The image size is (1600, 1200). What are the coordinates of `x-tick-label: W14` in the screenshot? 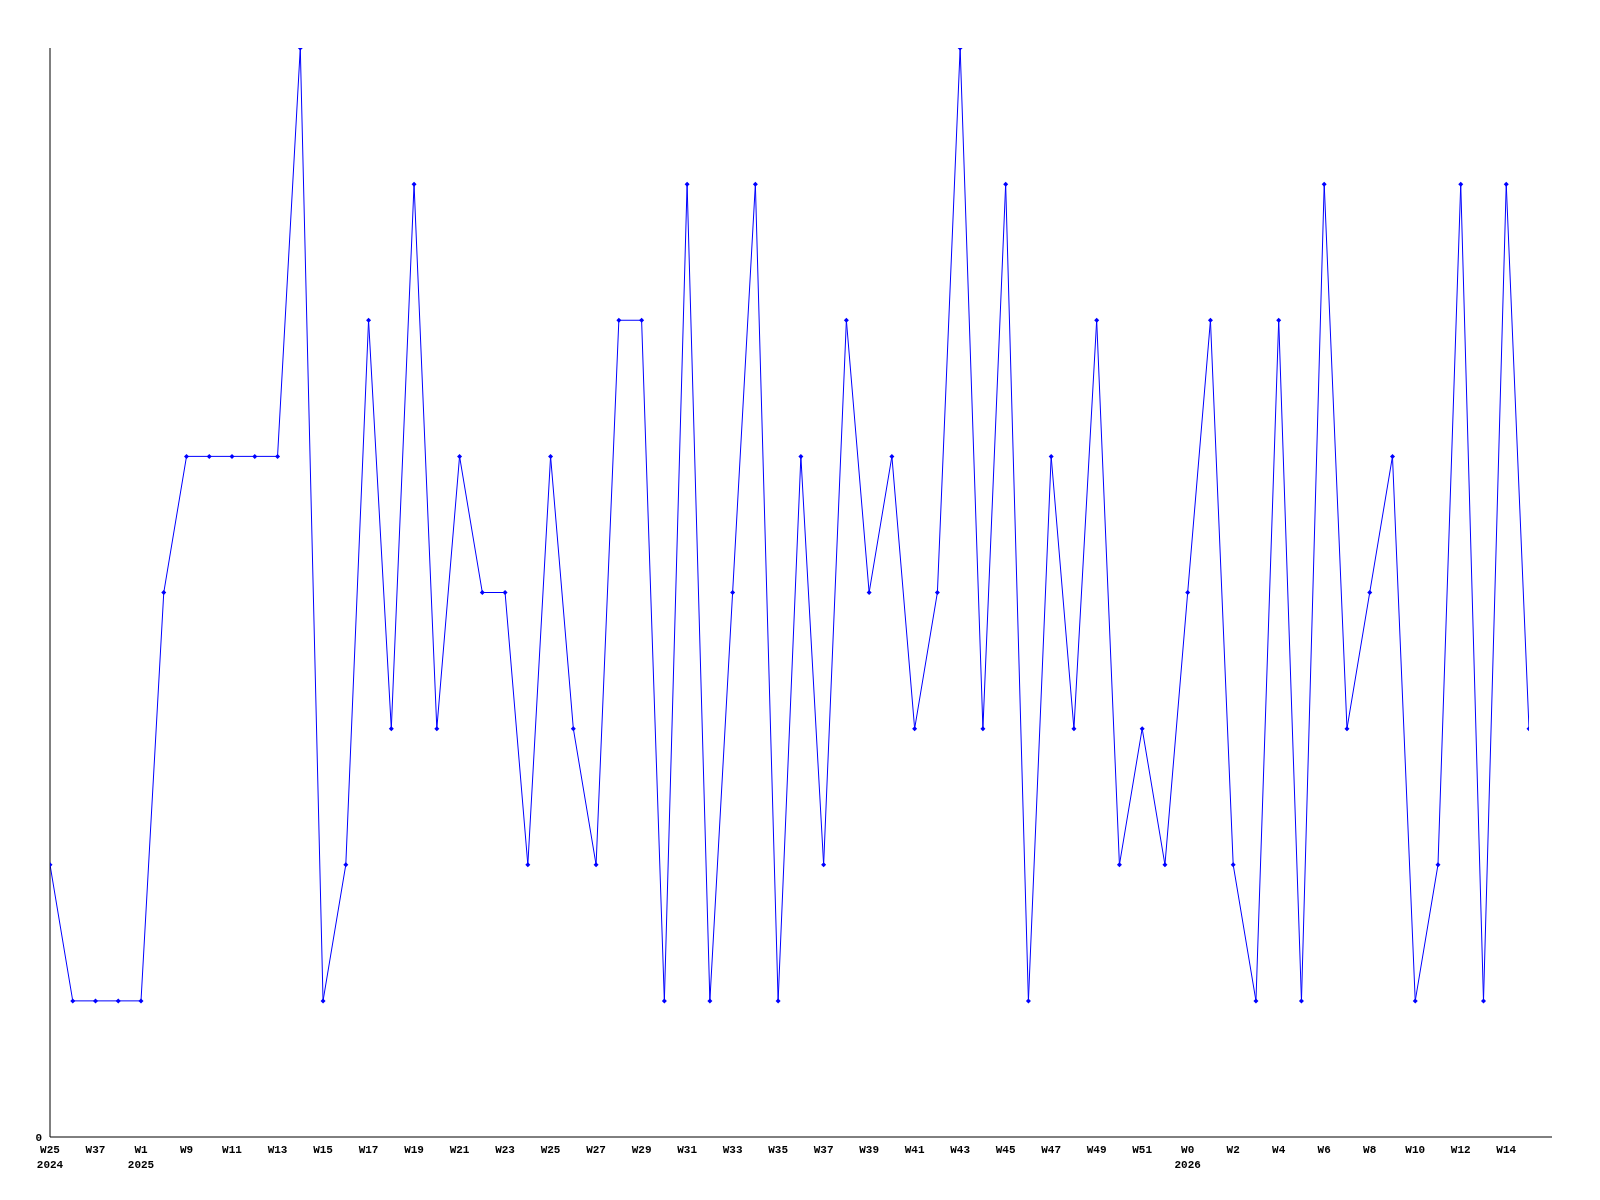 It's located at (1506, 1150).